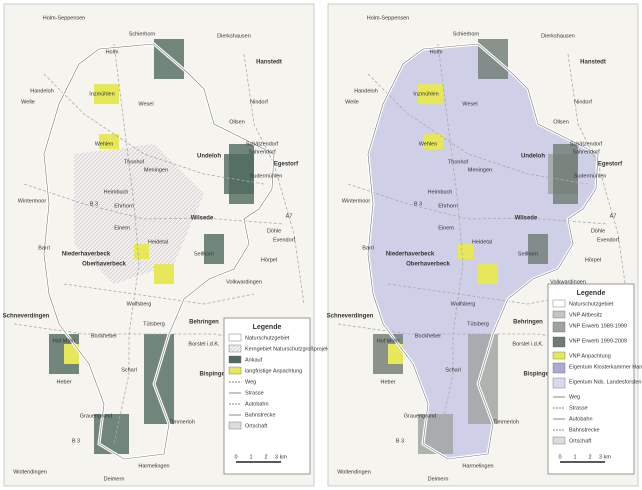 The image size is (642, 490). What do you see at coordinates (598, 326) in the screenshot?
I see `legend-label: VNP Erwerb 1989-1999` at bounding box center [598, 326].